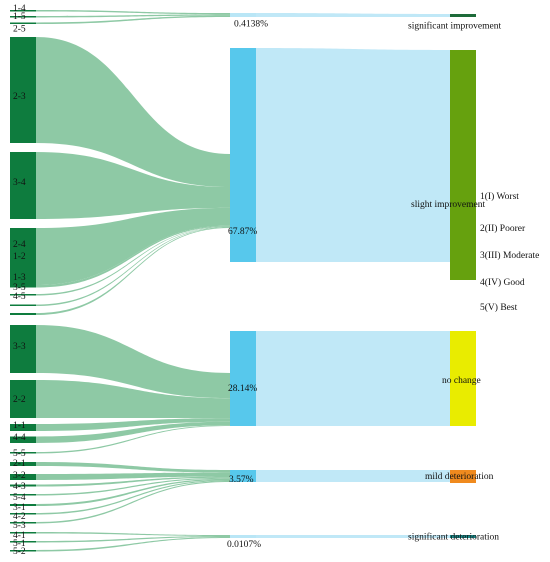 The image size is (550, 562). Describe the element at coordinates (242, 389) in the screenshot. I see `middle-label-m3: 28.14%` at that location.